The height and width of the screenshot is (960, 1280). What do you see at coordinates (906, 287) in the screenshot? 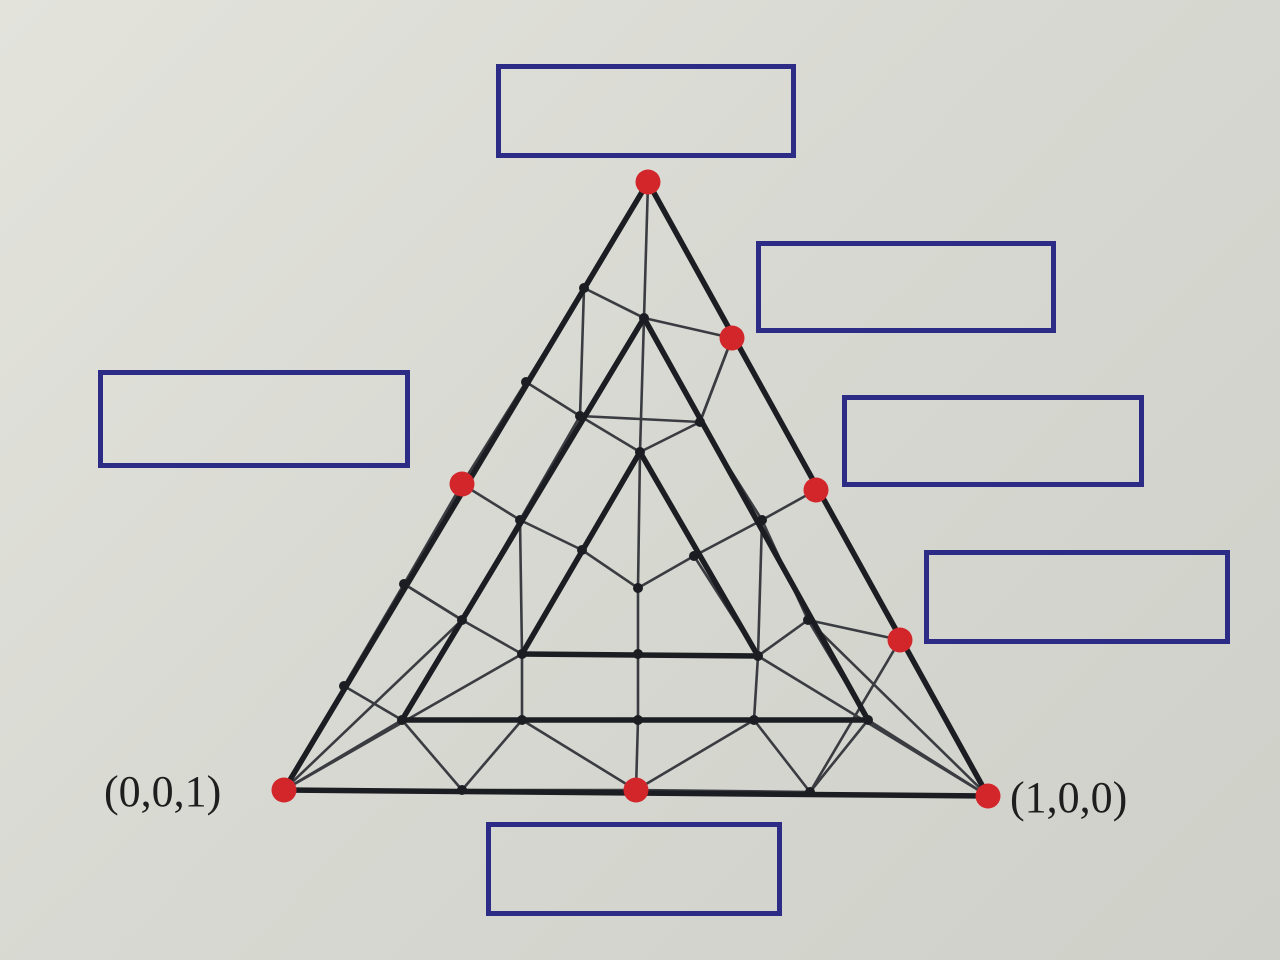
I see `answer-box-upper-right` at bounding box center [906, 287].